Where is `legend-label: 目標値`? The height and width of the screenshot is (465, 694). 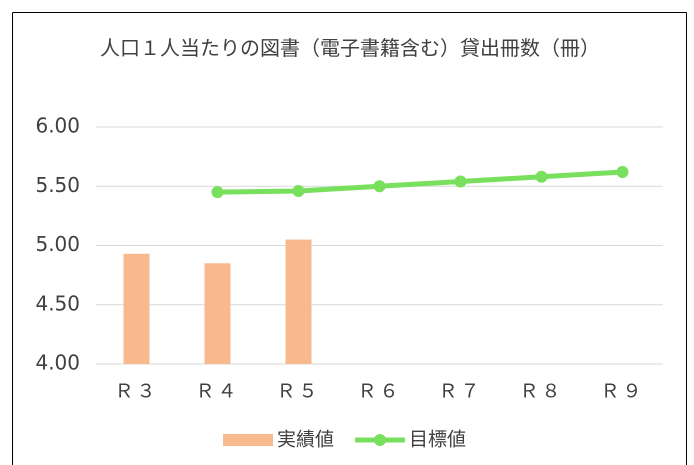 legend-label: 目標値 is located at coordinates (437, 440).